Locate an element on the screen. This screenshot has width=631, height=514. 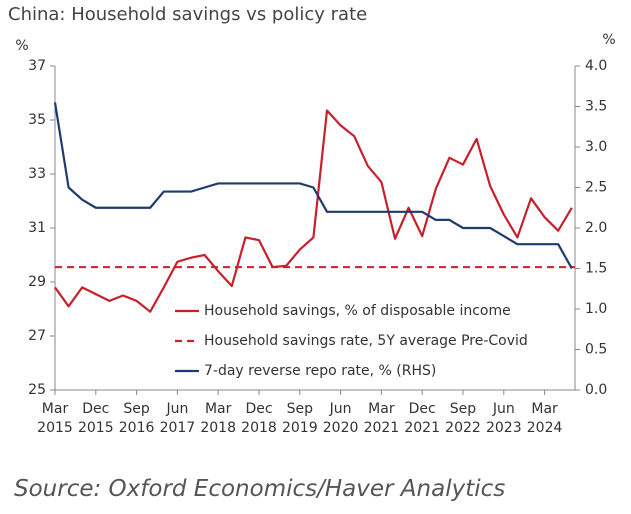
y2-tick-label: 1.0 is located at coordinates (596, 309).